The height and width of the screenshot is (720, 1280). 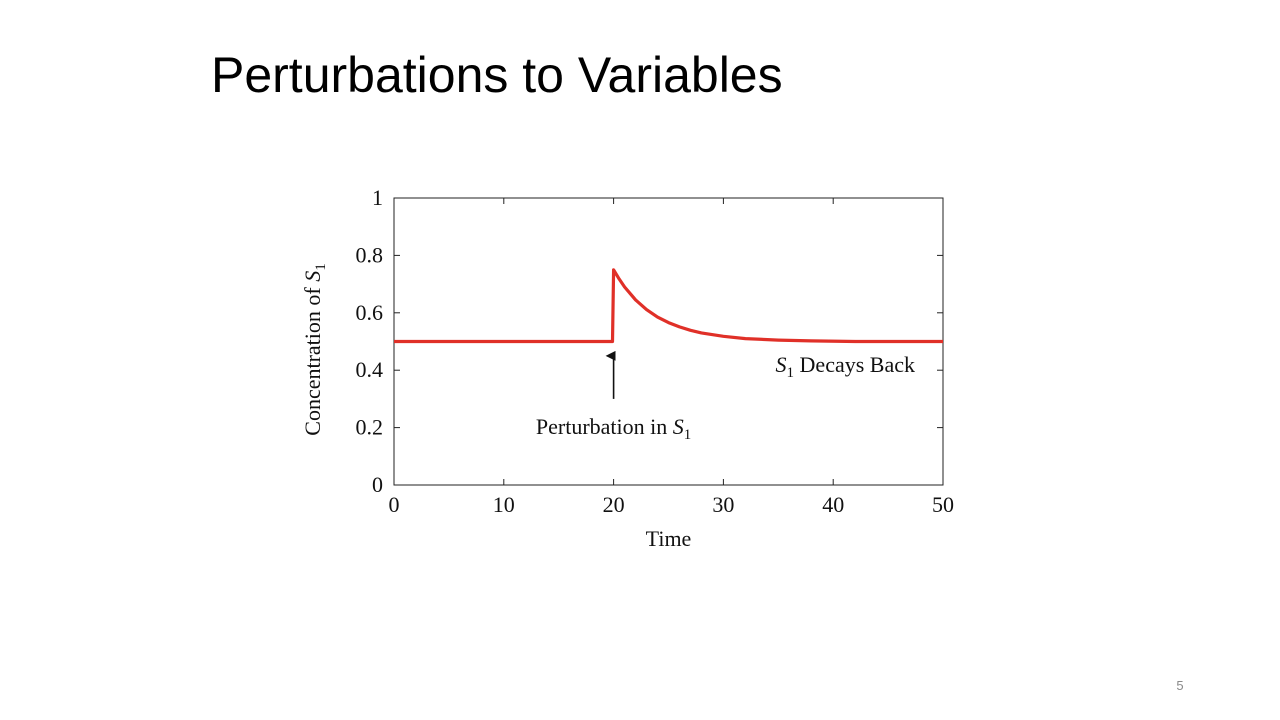 What do you see at coordinates (791, 373) in the screenshot?
I see `decay-annotation-subscript: 1` at bounding box center [791, 373].